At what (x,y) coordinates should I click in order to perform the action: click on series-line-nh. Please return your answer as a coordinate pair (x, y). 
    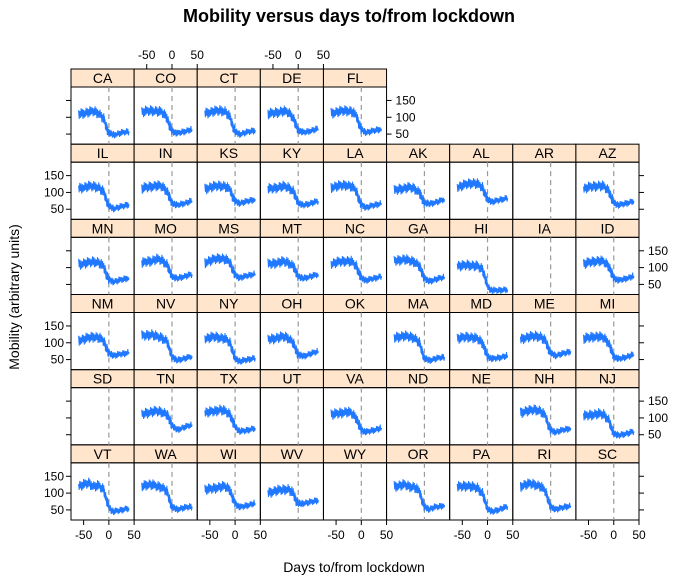
    Looking at the image, I should click on (545, 420).